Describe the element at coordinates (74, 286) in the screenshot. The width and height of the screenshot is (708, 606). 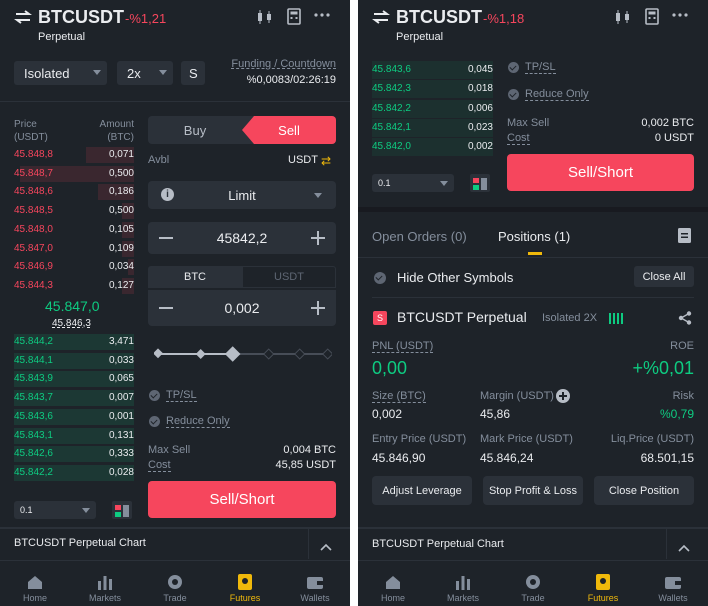
I see `ask-row: 45.844,3 0,127` at that location.